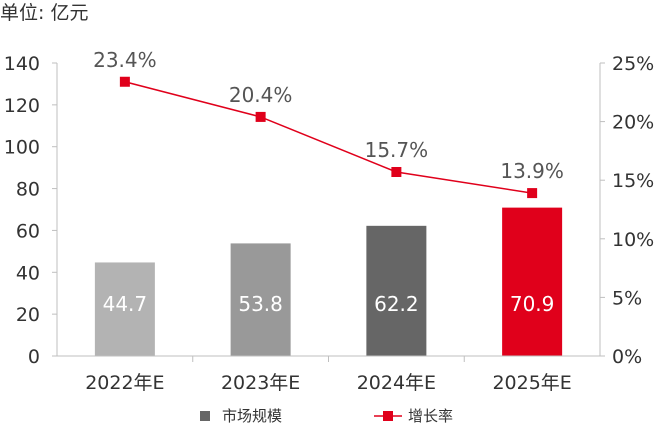 The width and height of the screenshot is (659, 432). Describe the element at coordinates (326, 416) in the screenshot. I see `legend: 市场规模 增长率` at that location.